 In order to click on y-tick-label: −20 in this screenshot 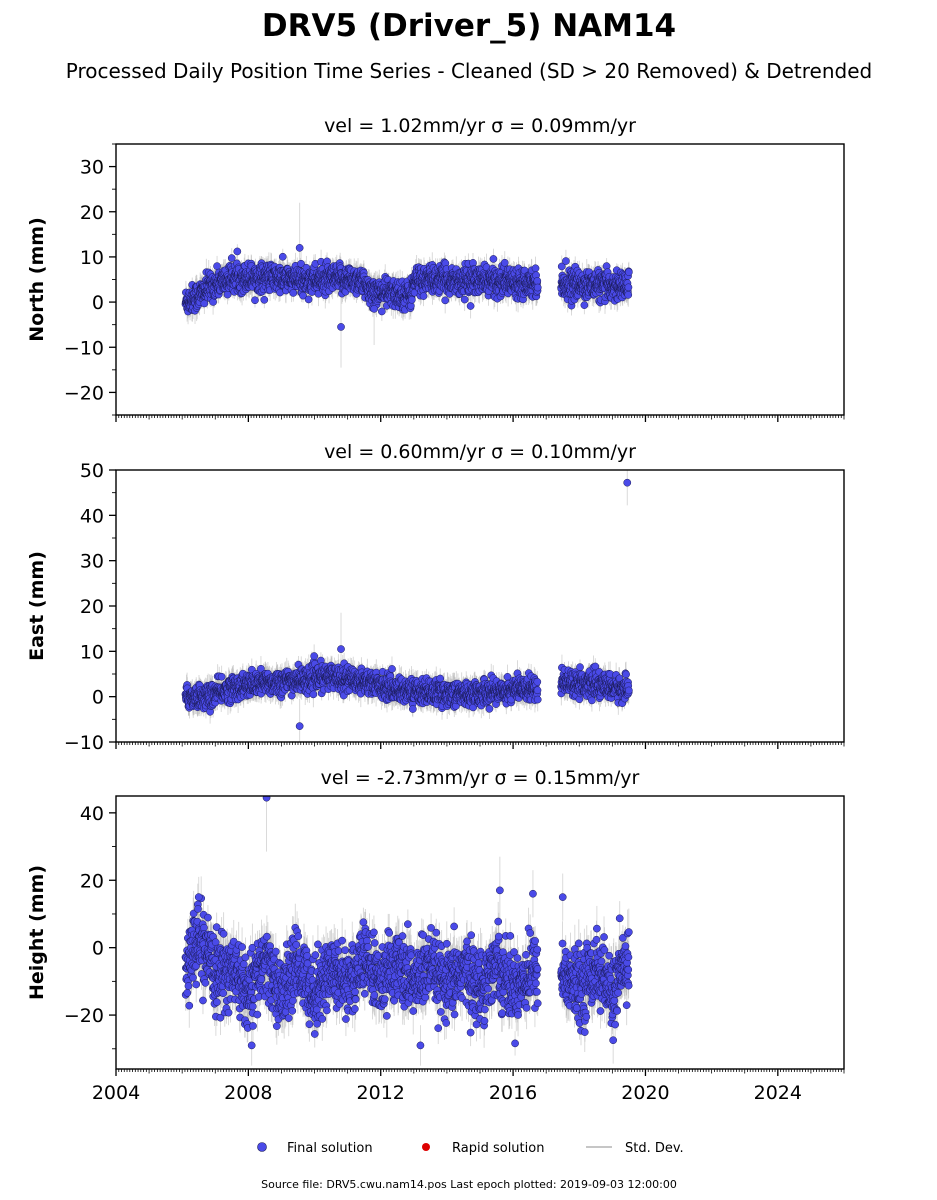, I will do `click(84, 393)`.